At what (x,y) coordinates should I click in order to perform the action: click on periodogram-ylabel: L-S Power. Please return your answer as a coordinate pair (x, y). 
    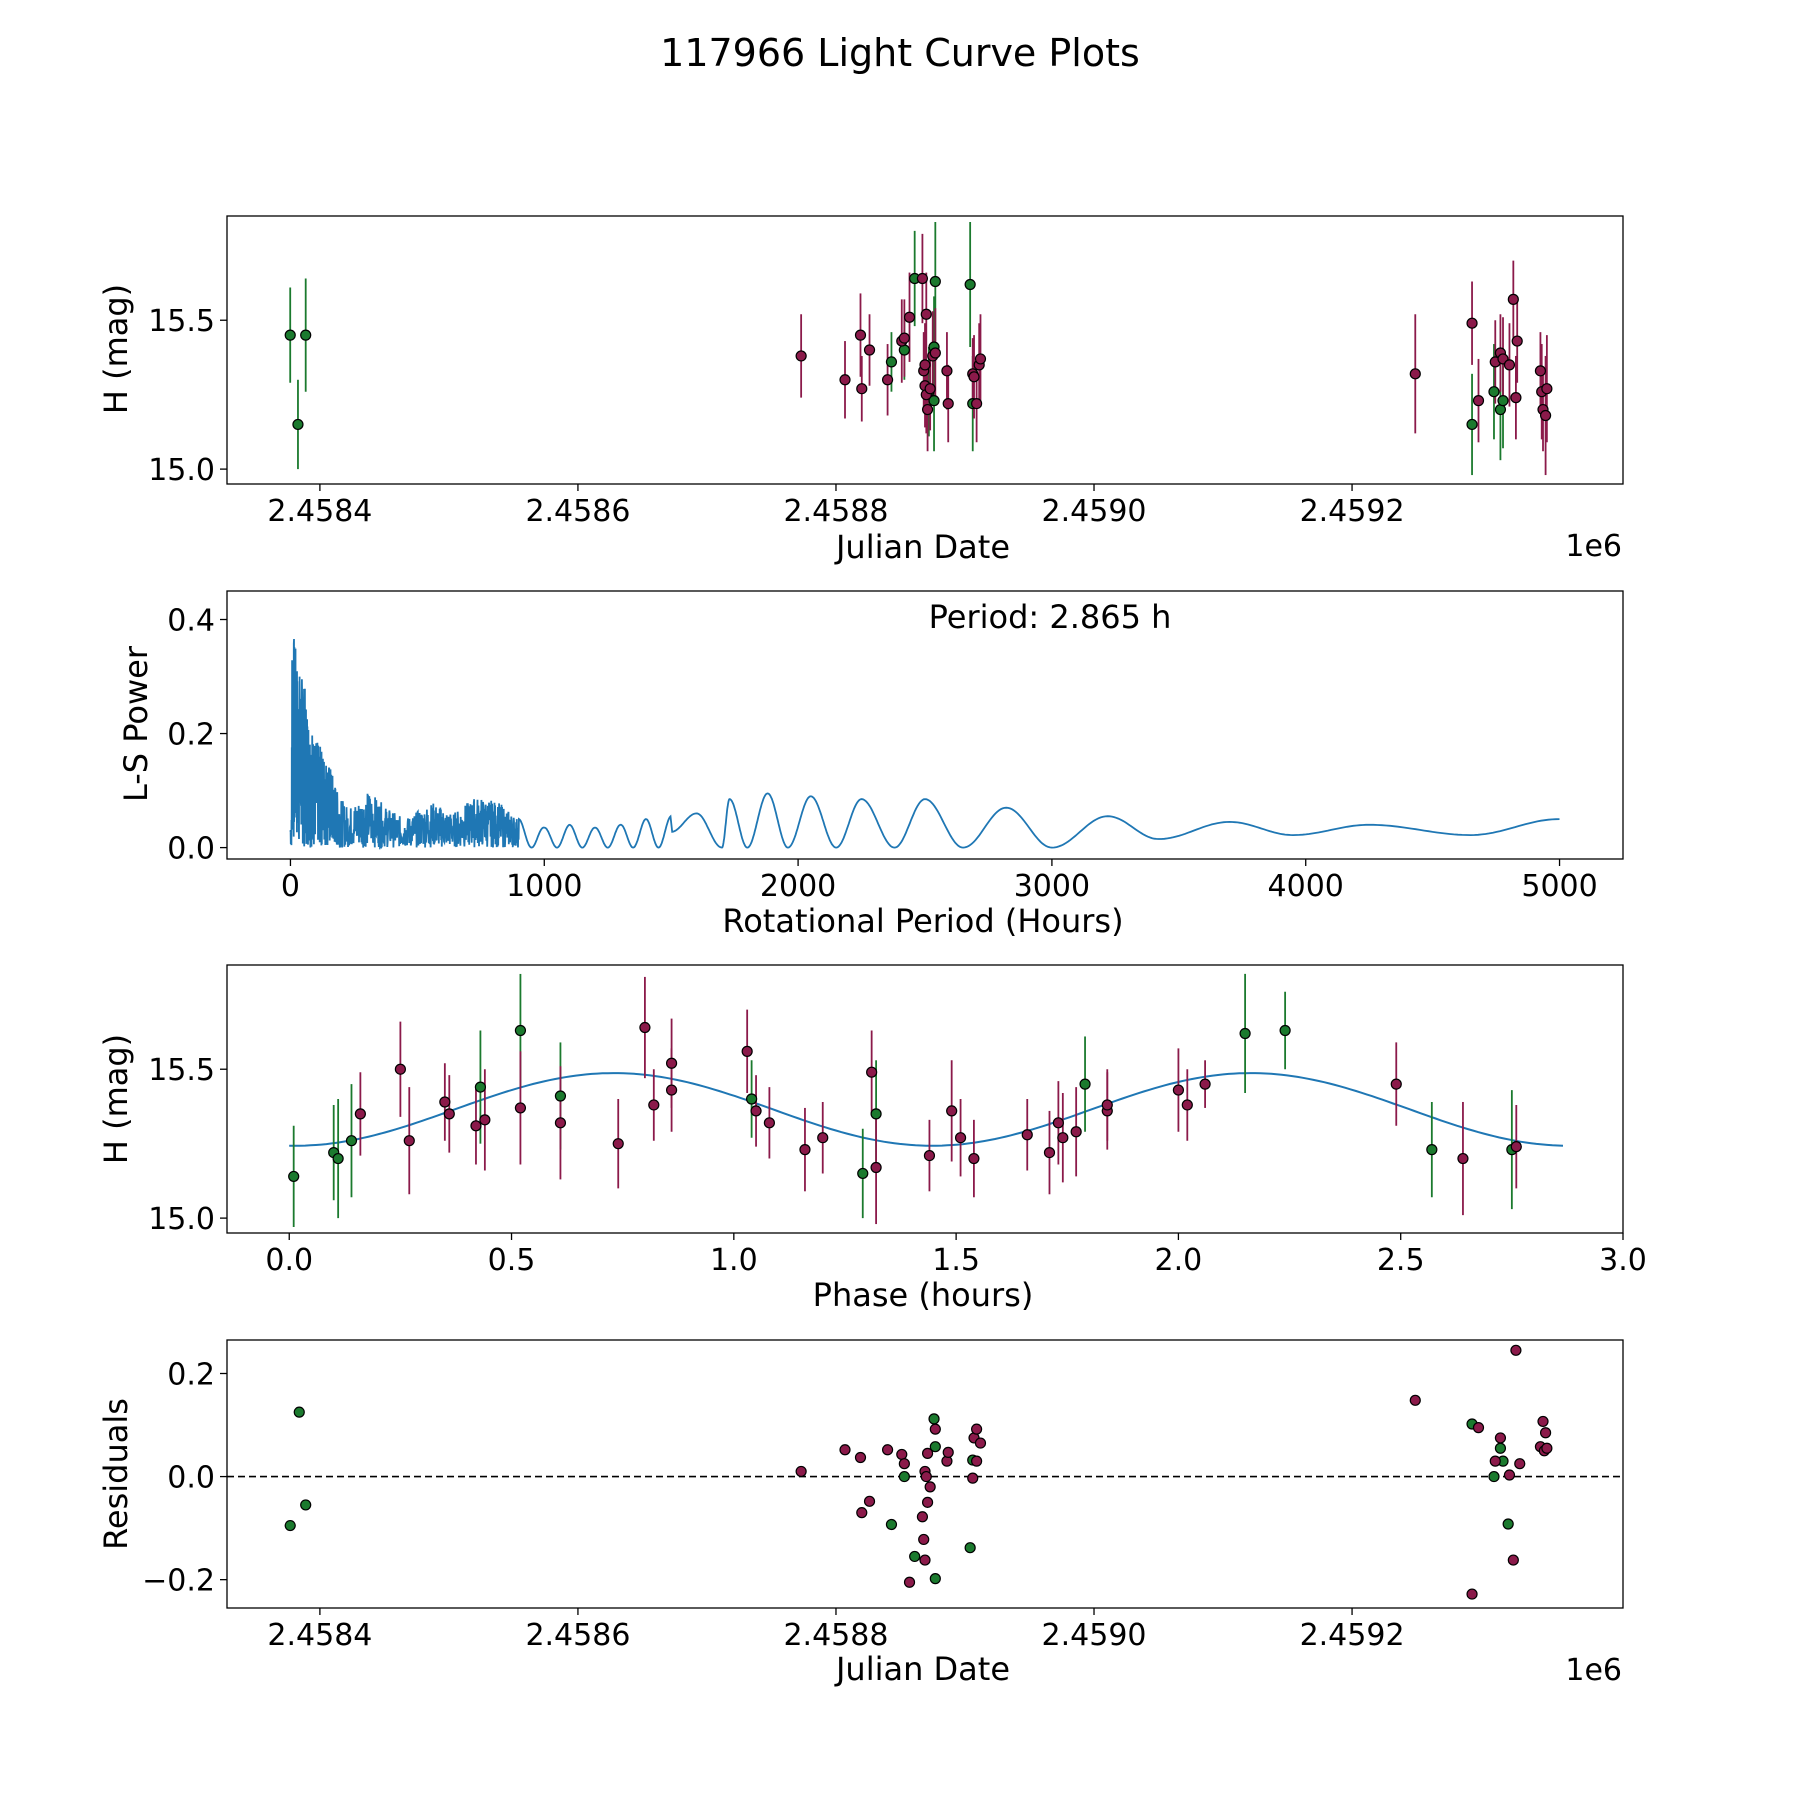
    Looking at the image, I should click on (136, 723).